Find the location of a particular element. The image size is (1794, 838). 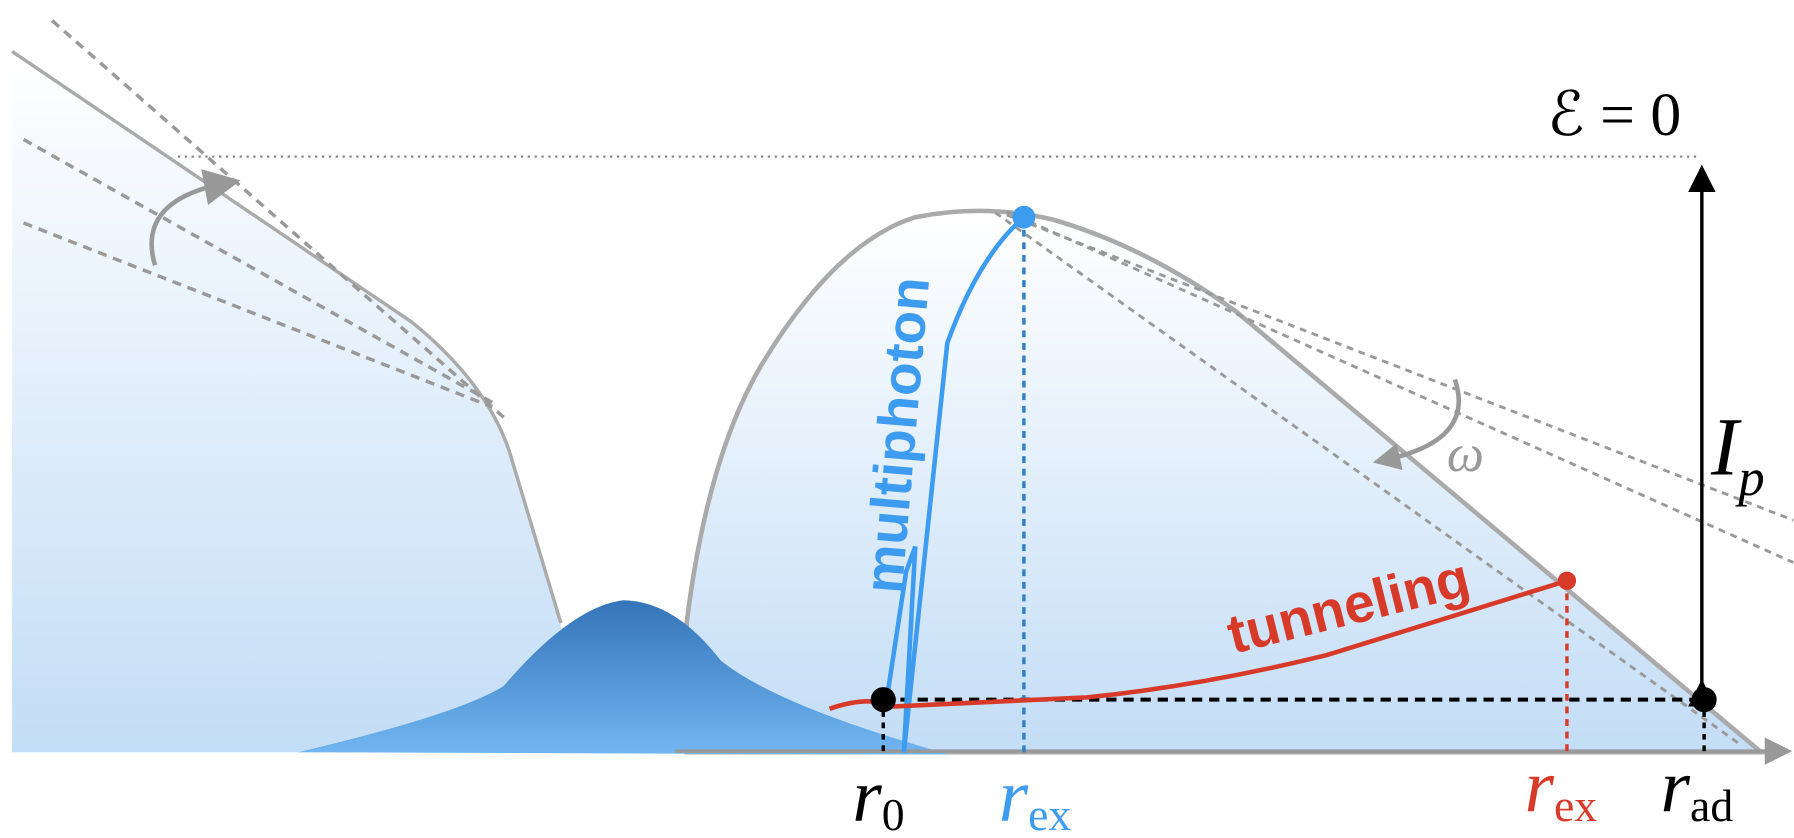

ground-state is located at coordinates (623, 677).